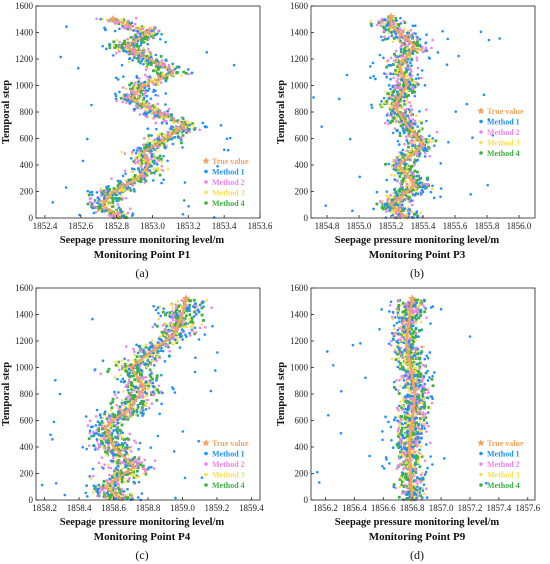 This screenshot has width=550, height=564. What do you see at coordinates (481, 111) in the screenshot?
I see `legend-marker-true-value` at bounding box center [481, 111].